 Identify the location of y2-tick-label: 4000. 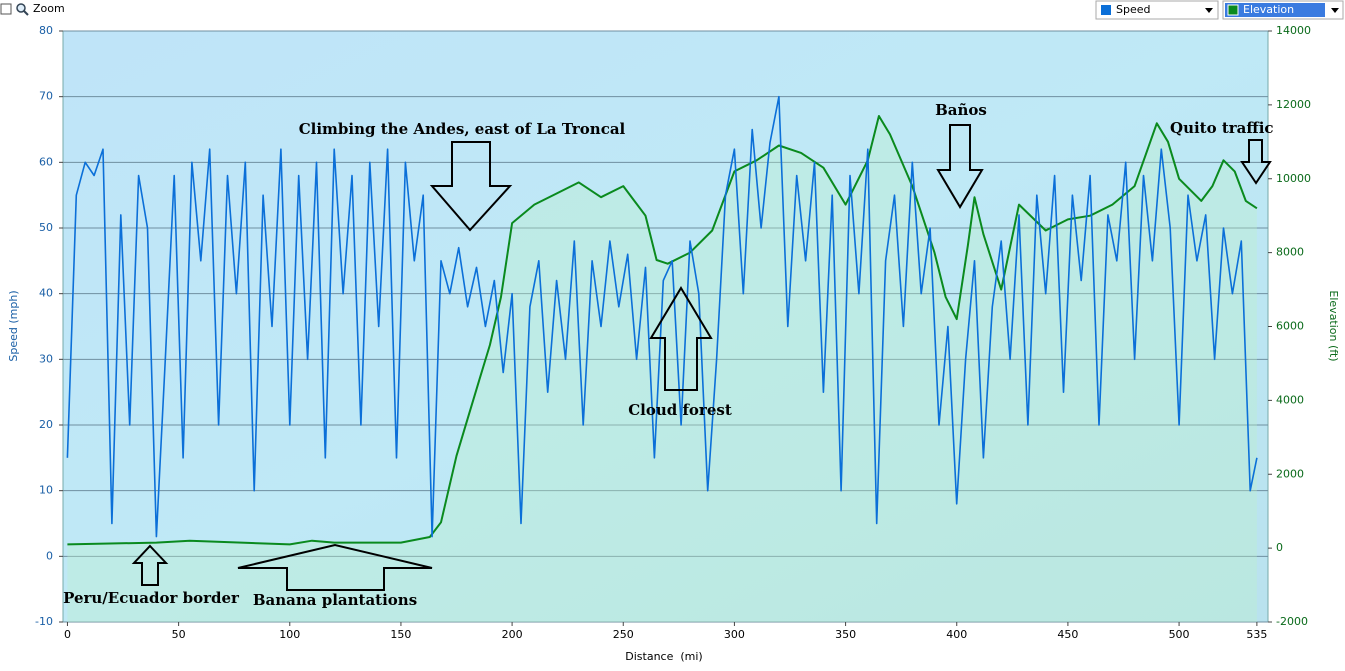
(1290, 399).